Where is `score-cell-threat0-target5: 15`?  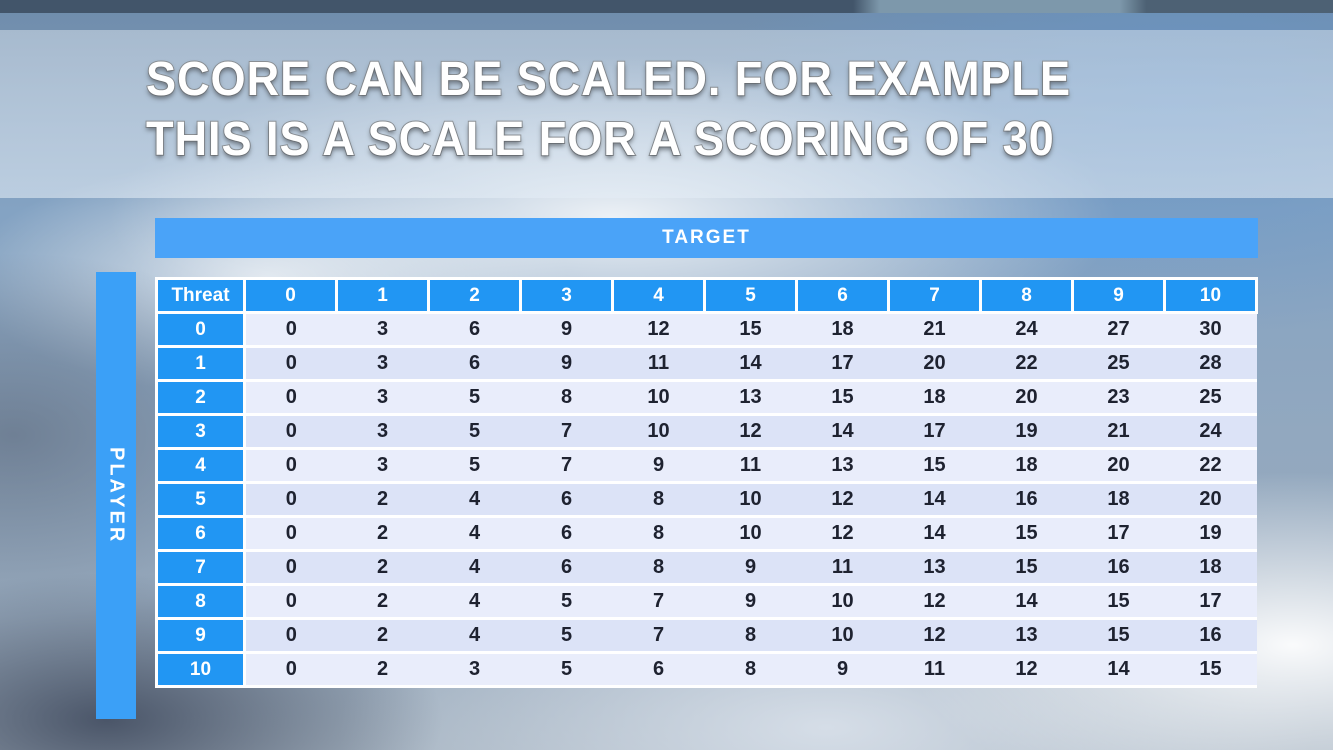 score-cell-threat0-target5: 15 is located at coordinates (750, 329).